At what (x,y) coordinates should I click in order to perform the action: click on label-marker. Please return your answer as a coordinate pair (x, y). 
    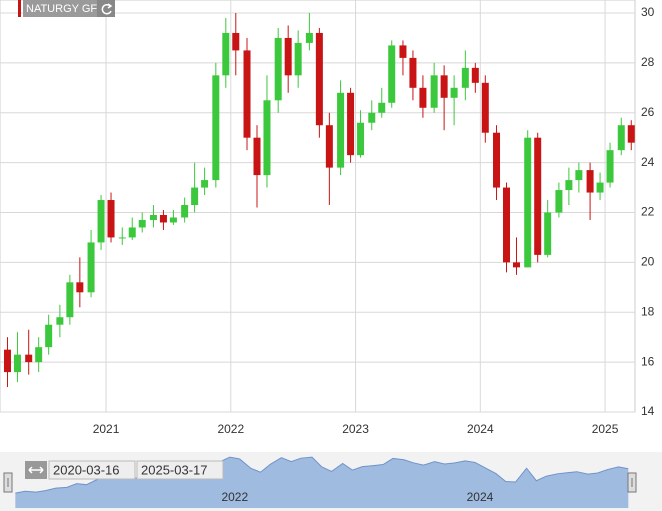
    Looking at the image, I should click on (19, 8).